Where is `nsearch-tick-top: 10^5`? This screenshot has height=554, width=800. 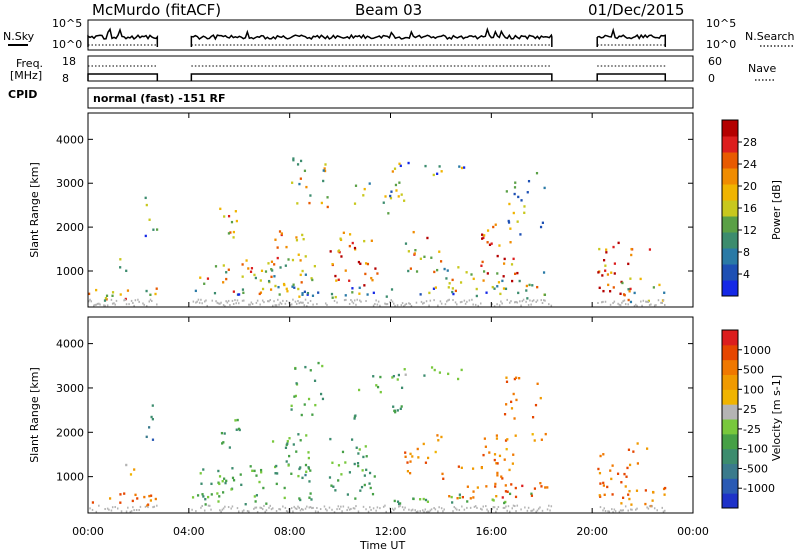 nsearch-tick-top: 10^5 is located at coordinates (721, 23).